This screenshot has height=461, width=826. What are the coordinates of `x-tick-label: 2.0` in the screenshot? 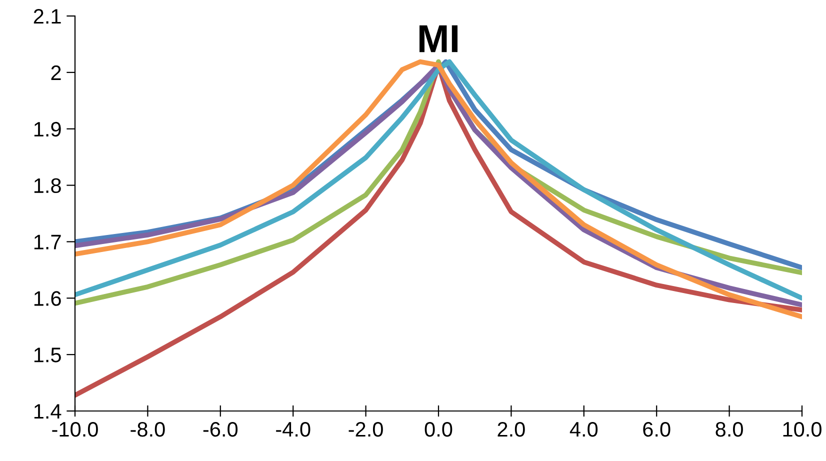 It's located at (511, 429).